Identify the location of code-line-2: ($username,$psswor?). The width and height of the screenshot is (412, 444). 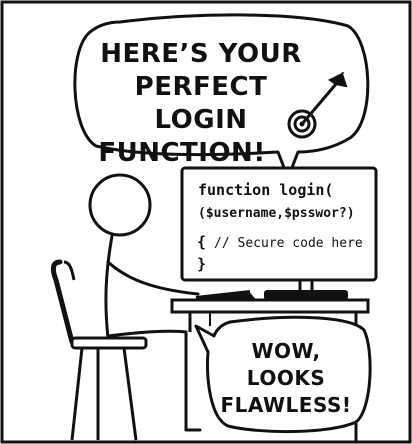
(276, 213).